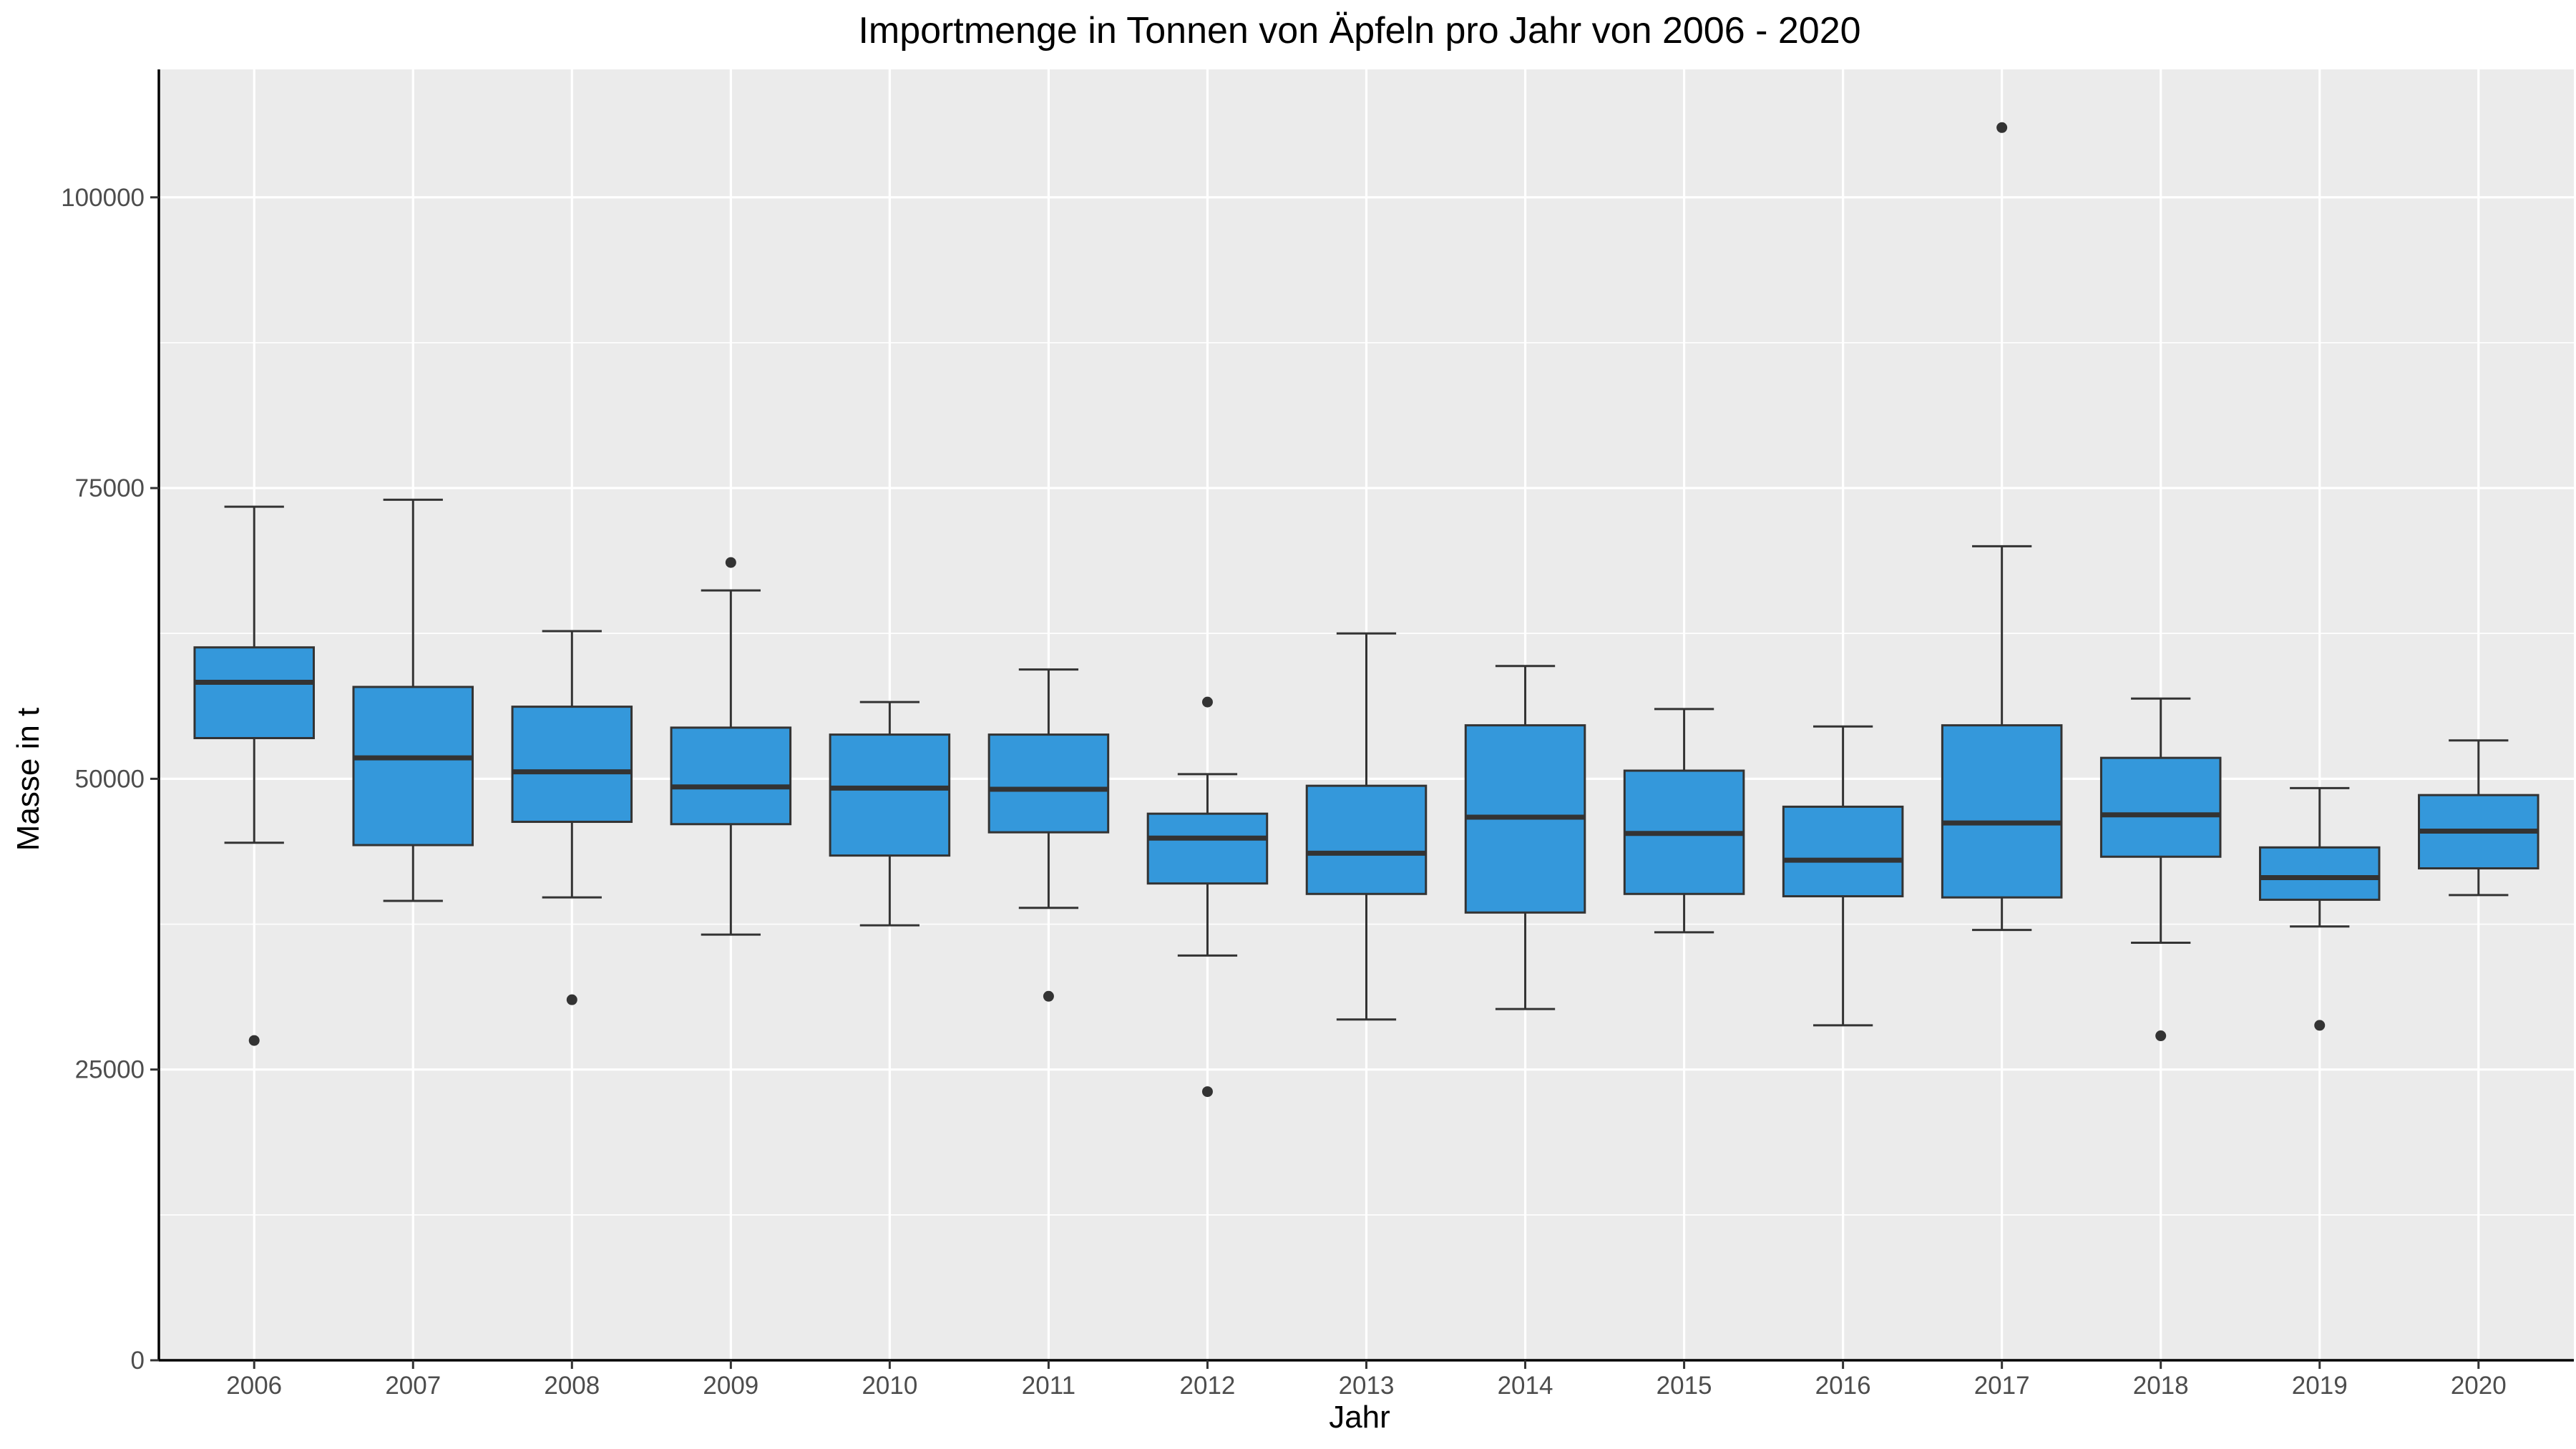  What do you see at coordinates (1843, 1386) in the screenshot?
I see `x-tick-label: 2016` at bounding box center [1843, 1386].